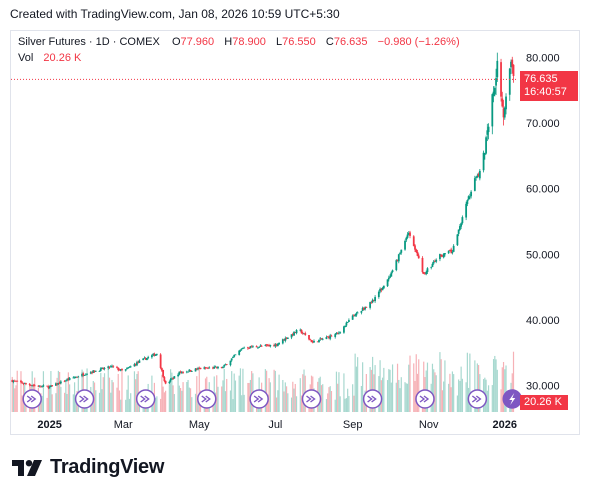  Describe the element at coordinates (429, 425) in the screenshot. I see `x-tick-label: Nov` at that location.